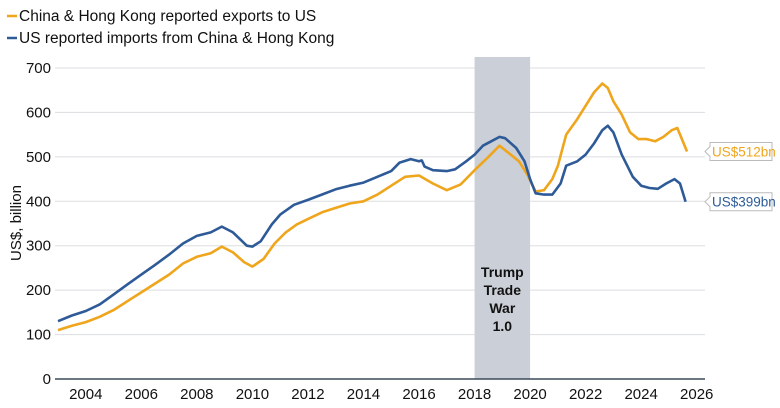 The height and width of the screenshot is (408, 780). What do you see at coordinates (38, 246) in the screenshot?
I see `y-tick-label: 300` at bounding box center [38, 246].